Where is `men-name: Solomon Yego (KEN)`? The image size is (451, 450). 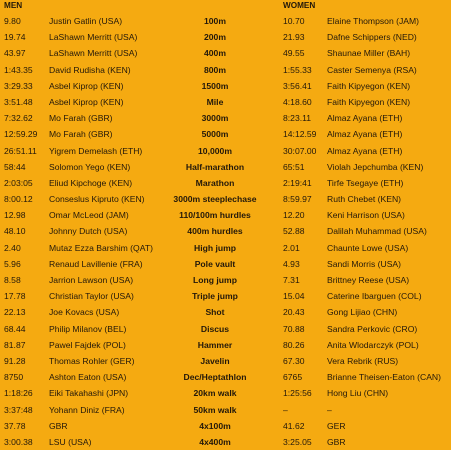
men-name: Solomon Yego (KEN) is located at coordinates (90, 166).